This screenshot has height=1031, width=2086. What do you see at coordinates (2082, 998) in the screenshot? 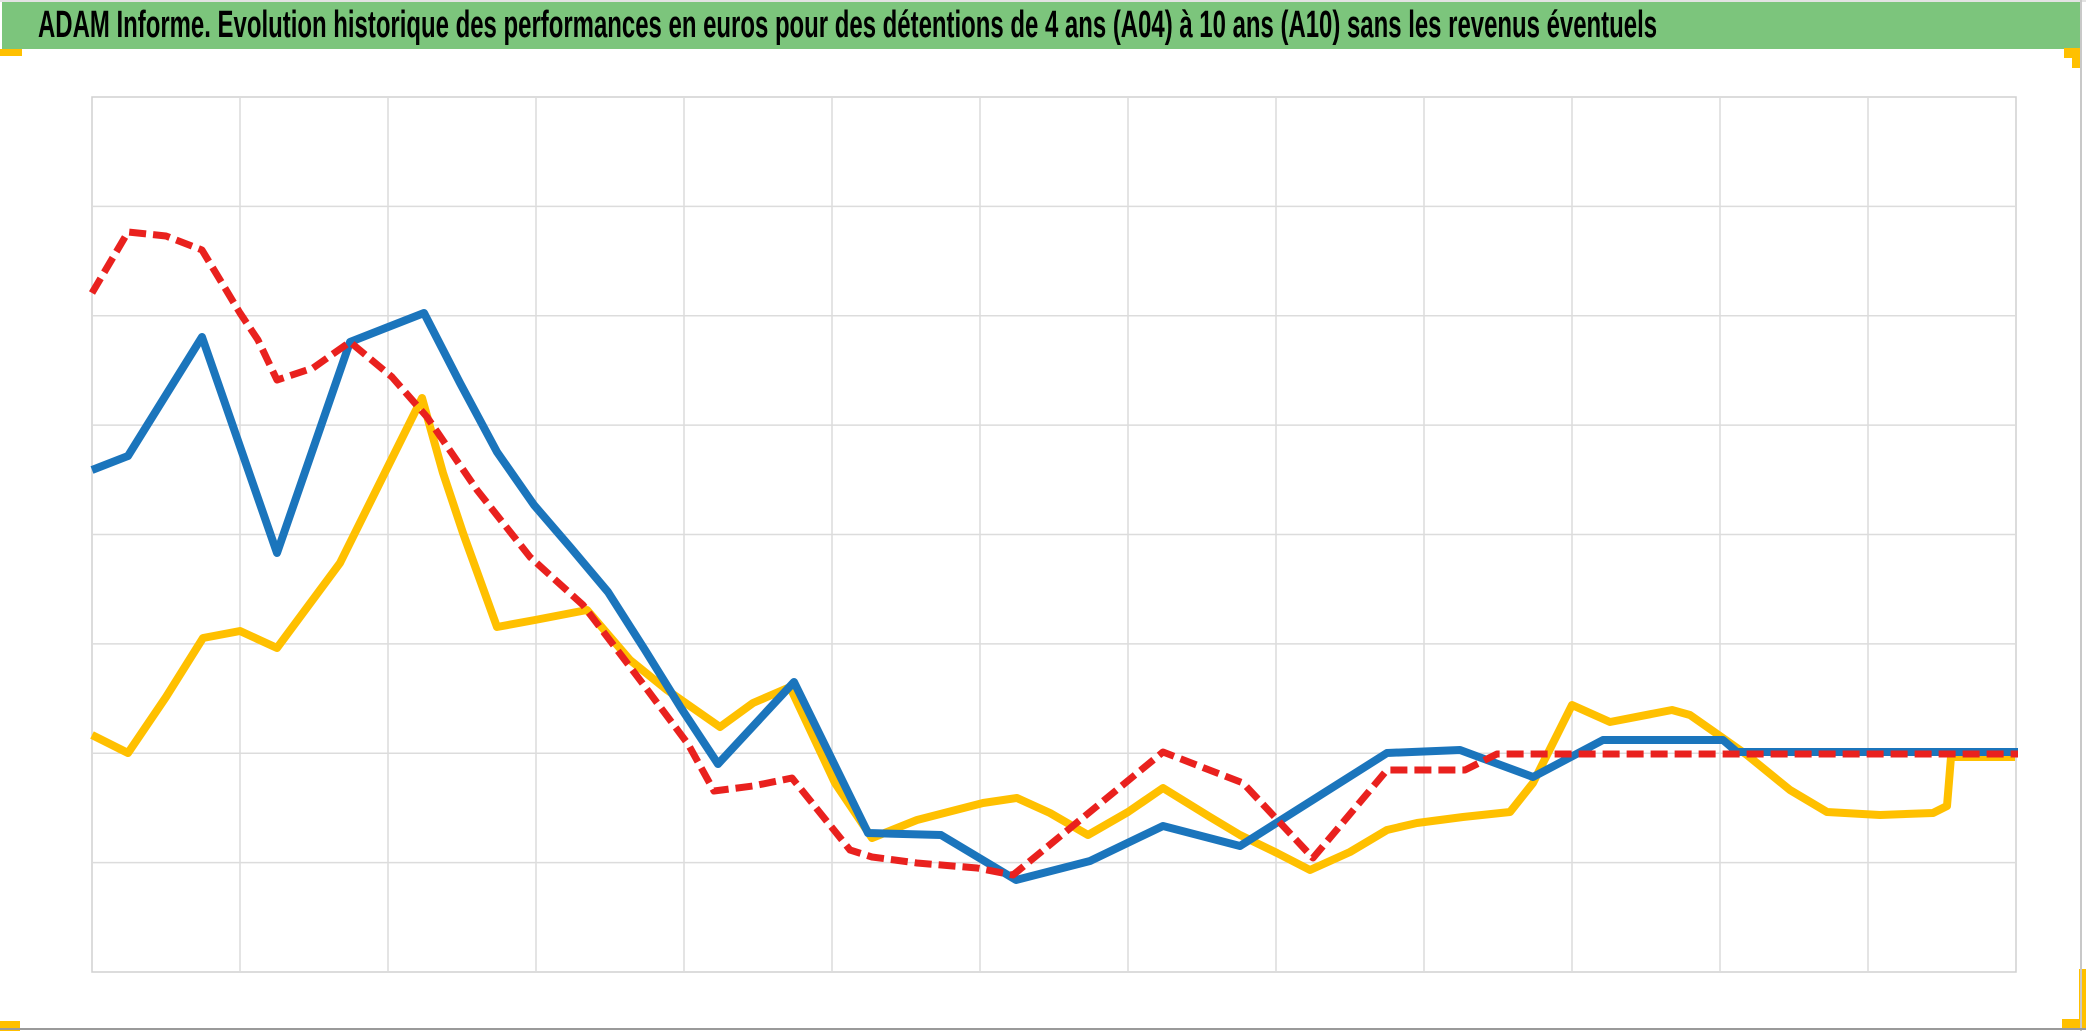
I see `accent-corner-bottom-right-v` at bounding box center [2082, 998].